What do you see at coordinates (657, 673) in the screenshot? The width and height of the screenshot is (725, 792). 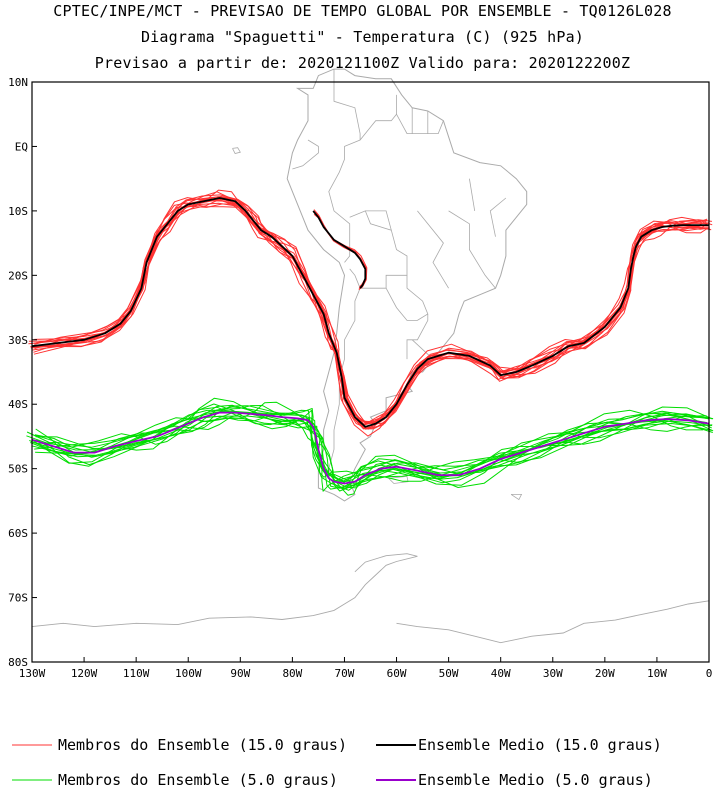 I see `x-tick-label: 10W` at bounding box center [657, 673].